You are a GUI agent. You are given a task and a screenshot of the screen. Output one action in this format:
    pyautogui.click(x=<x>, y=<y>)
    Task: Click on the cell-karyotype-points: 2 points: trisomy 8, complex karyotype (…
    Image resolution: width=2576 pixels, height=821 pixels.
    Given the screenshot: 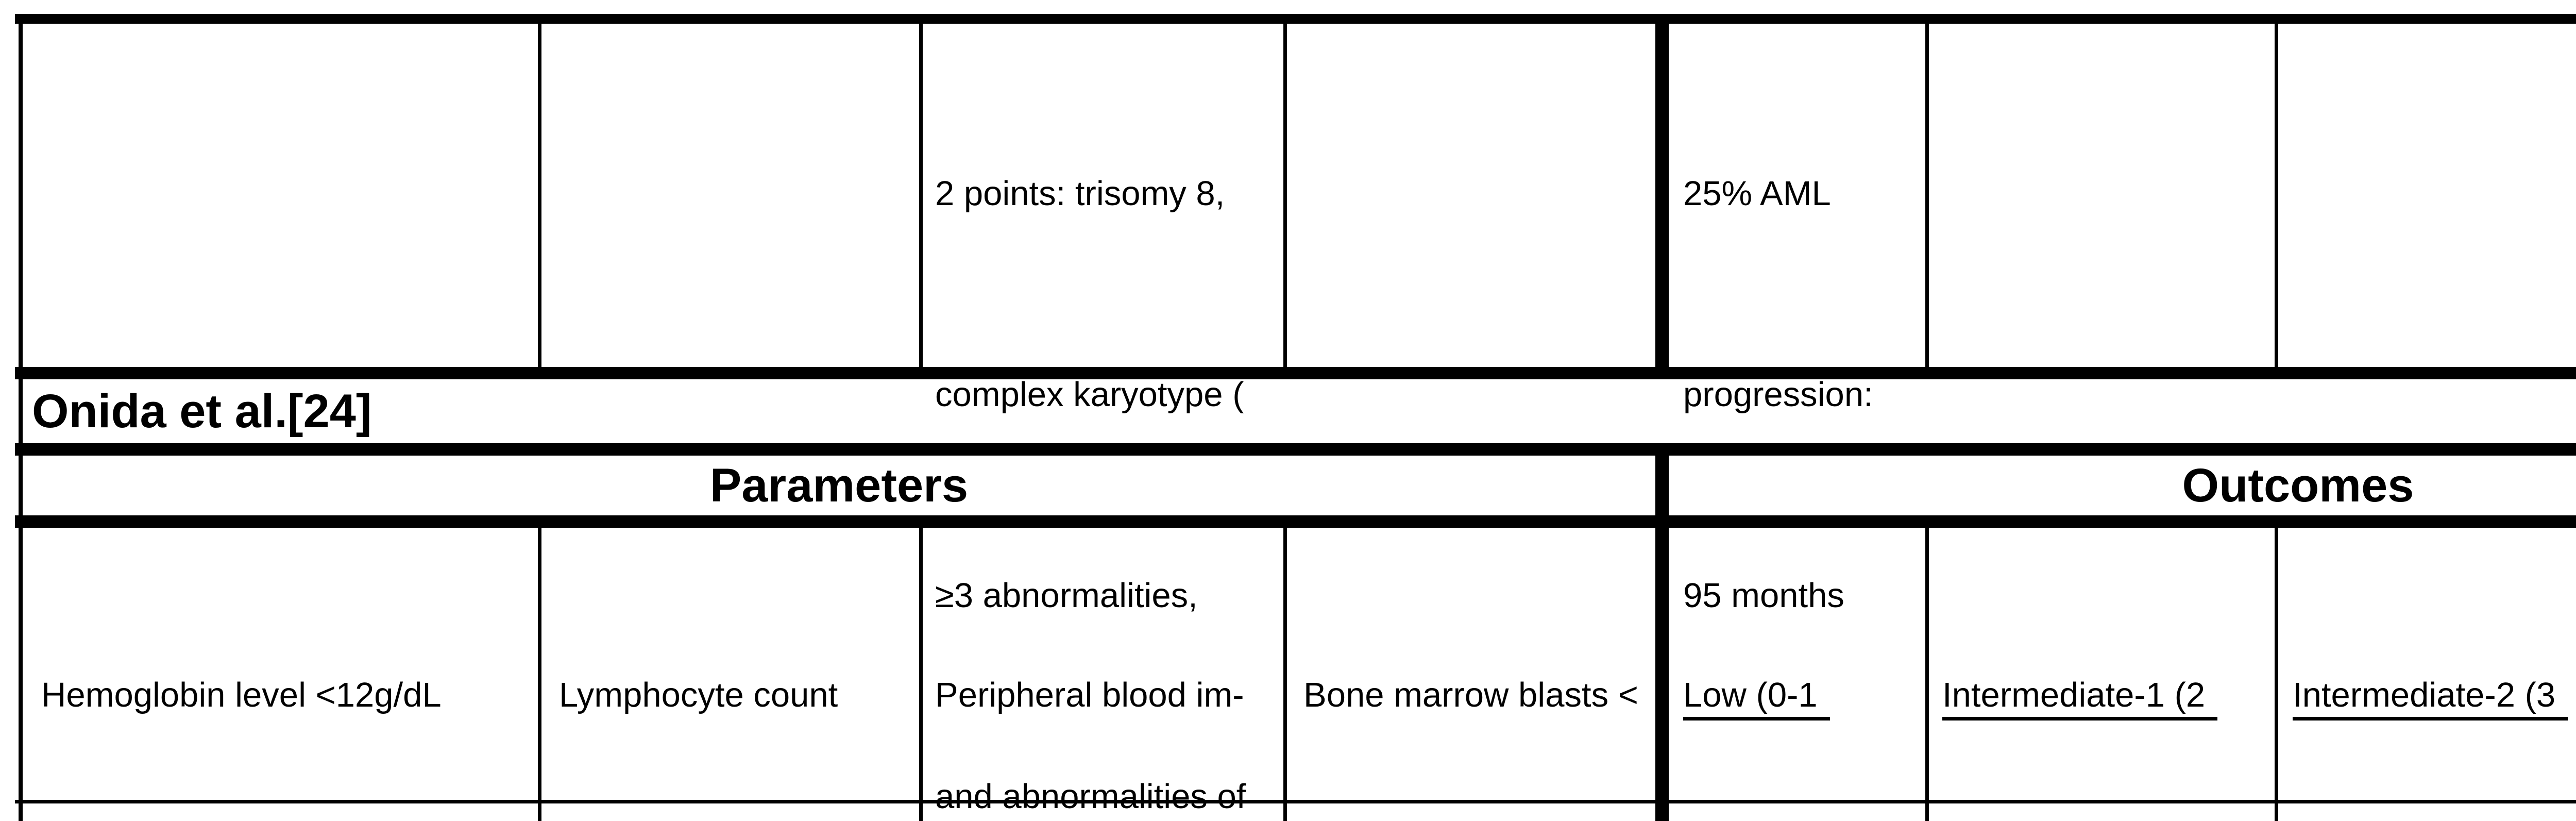 What is the action you would take?
    pyautogui.click(x=1106, y=424)
    